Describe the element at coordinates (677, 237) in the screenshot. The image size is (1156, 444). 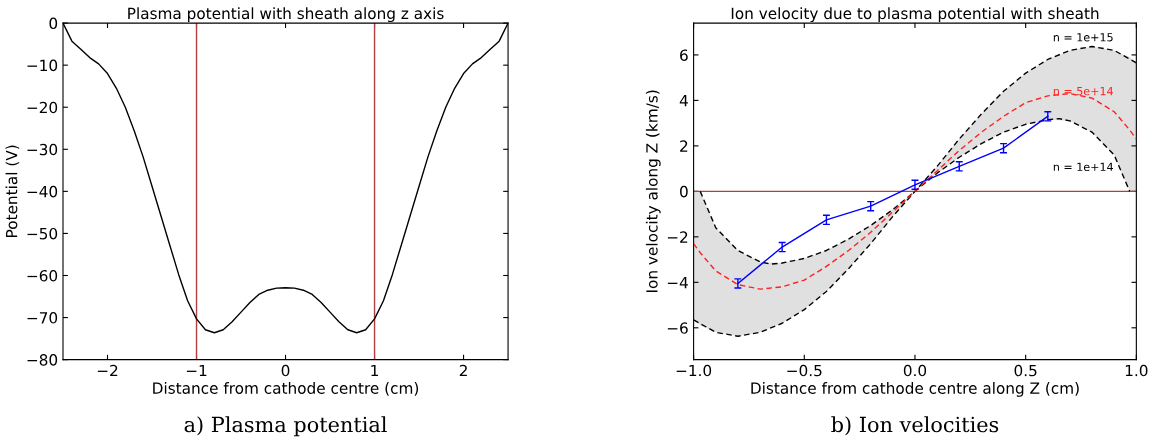
I see `y-tick-label: −2` at that location.